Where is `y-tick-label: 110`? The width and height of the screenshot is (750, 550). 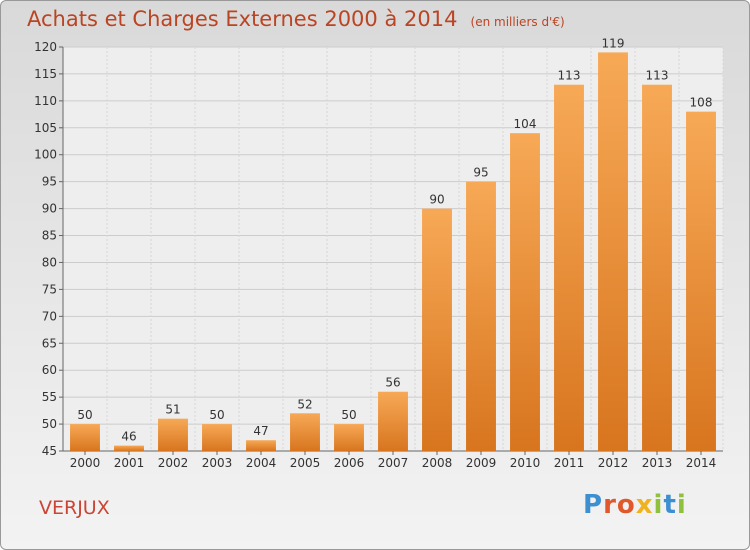 y-tick-label: 110 is located at coordinates (45, 101).